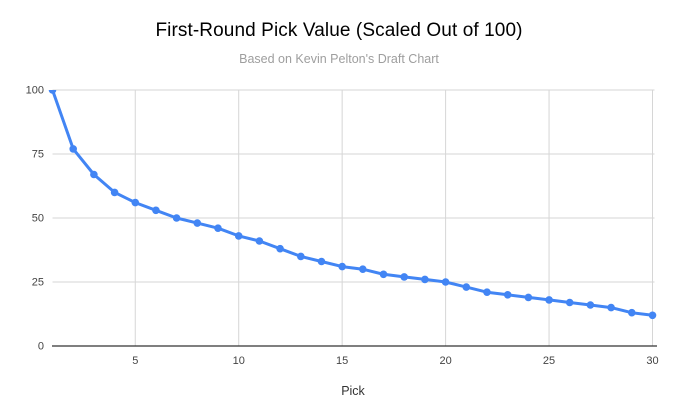 Image resolution: width=678 pixels, height=420 pixels. What do you see at coordinates (549, 361) in the screenshot?
I see `x-tick-label: 25` at bounding box center [549, 361].